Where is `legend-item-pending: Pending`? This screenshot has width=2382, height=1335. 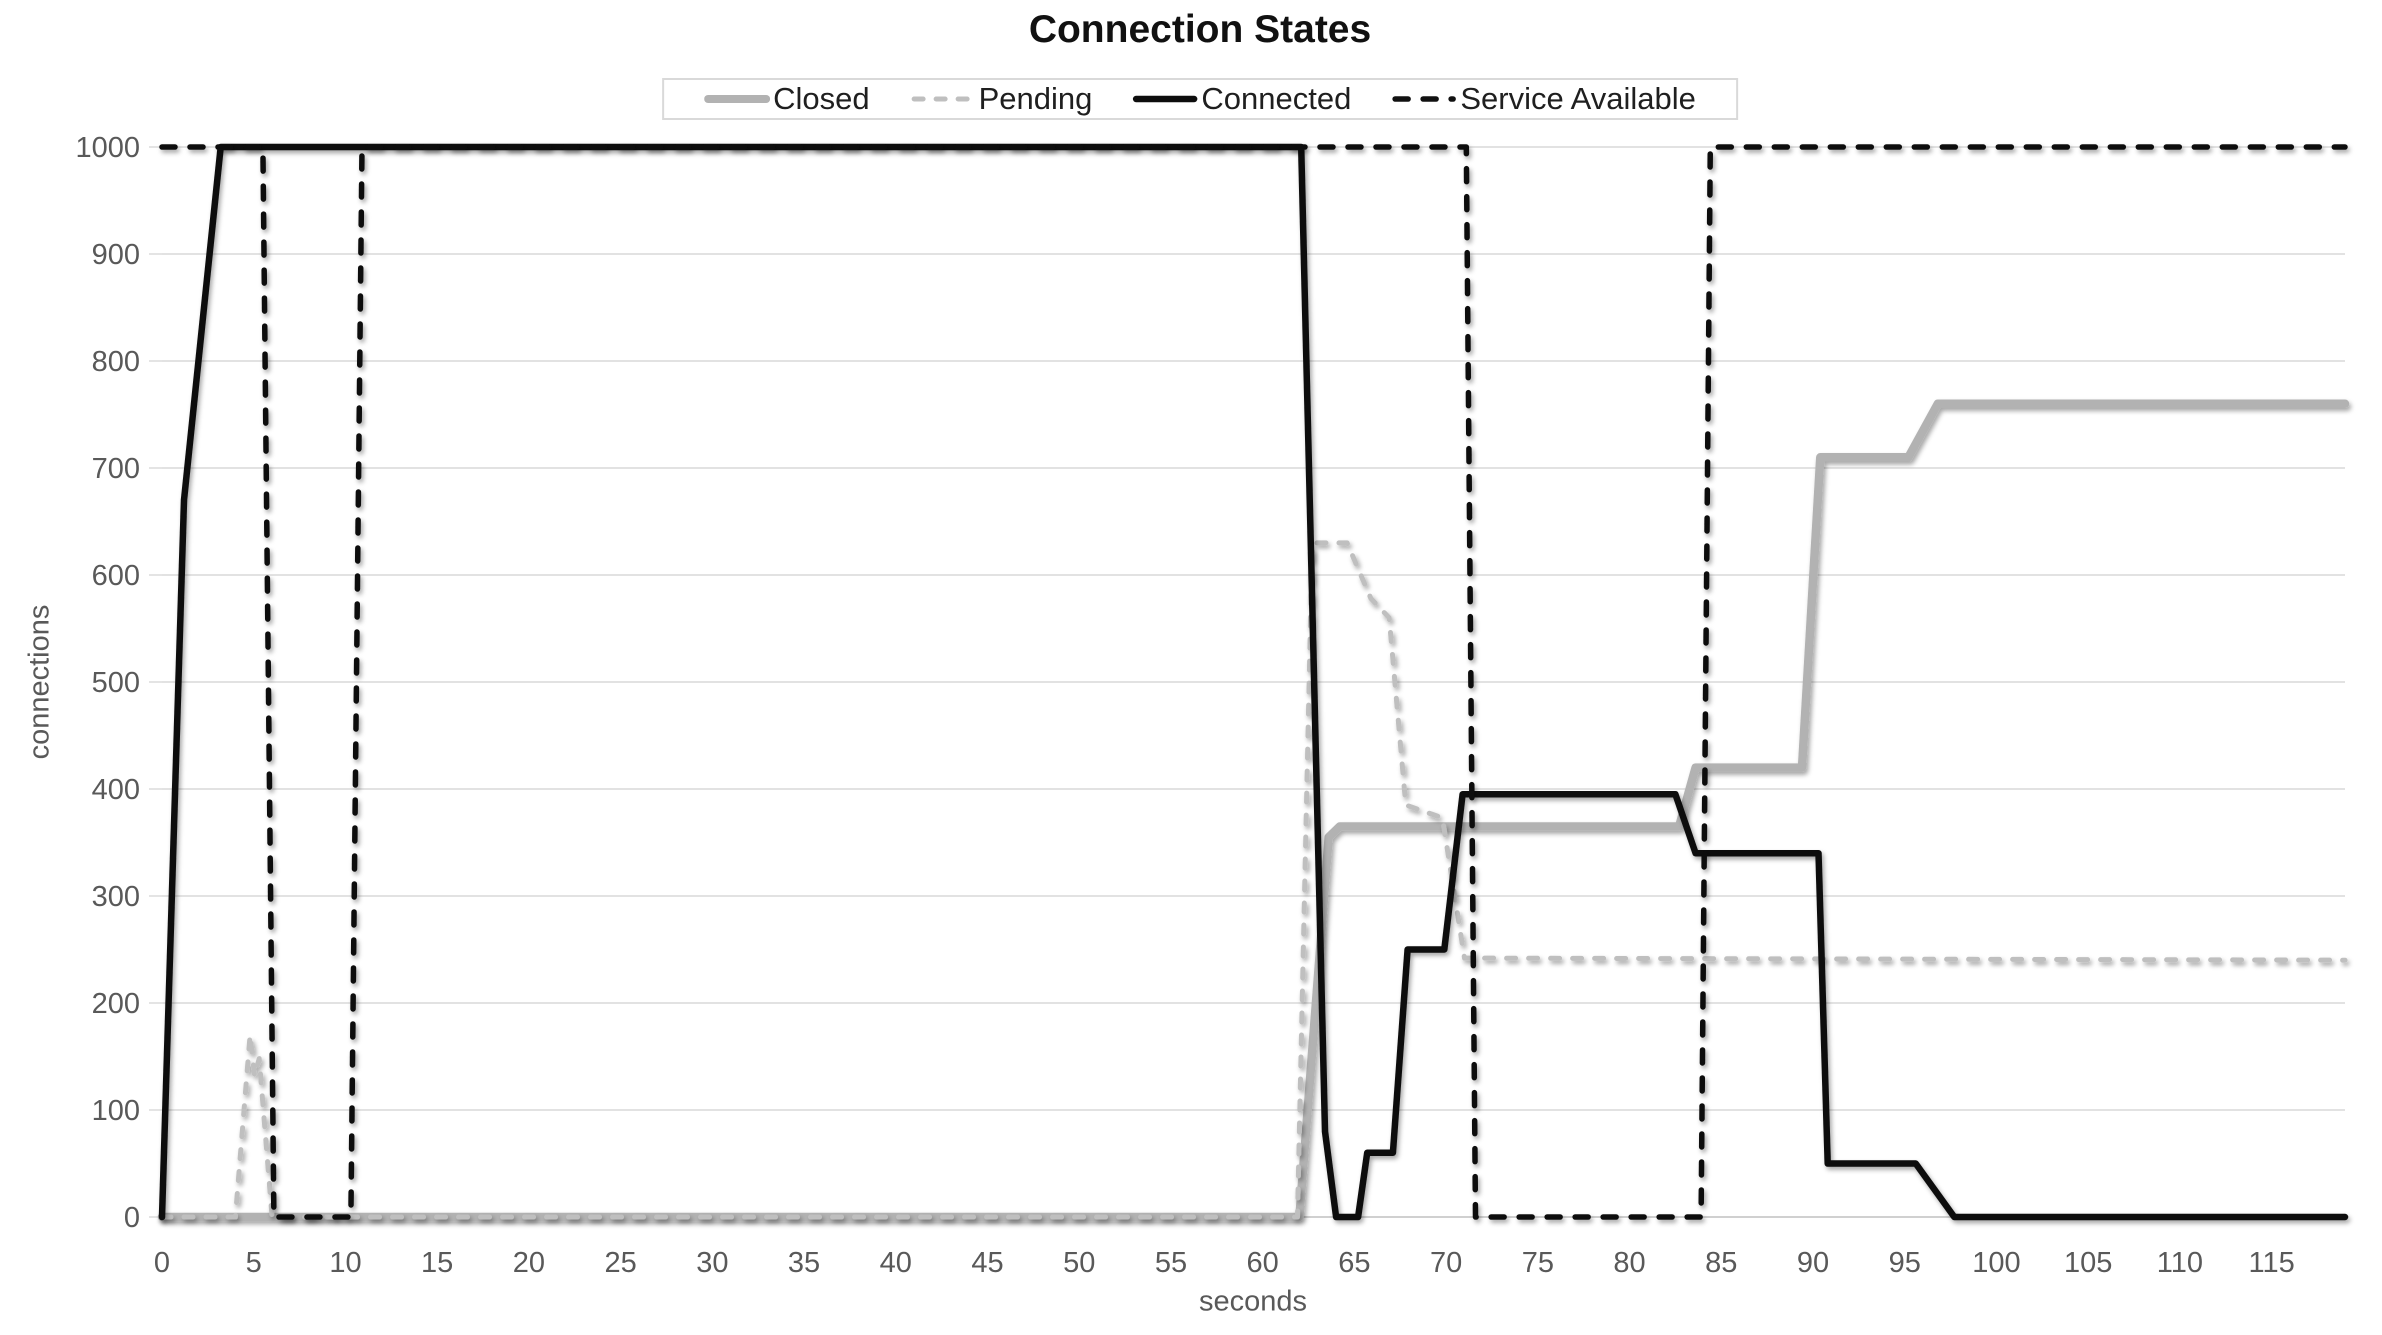 legend-item-pending: Pending is located at coordinates (1001, 99).